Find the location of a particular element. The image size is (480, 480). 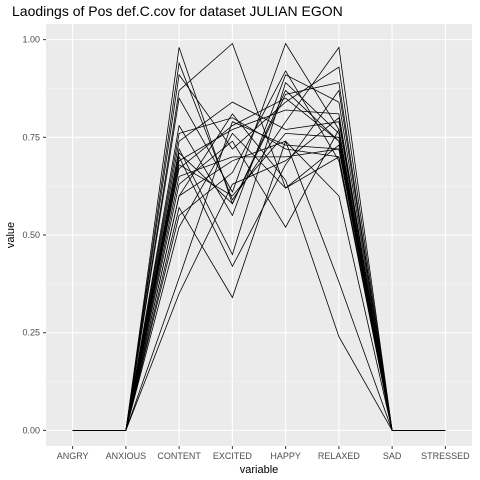

x-tick-label: STRESSED is located at coordinates (445, 456).